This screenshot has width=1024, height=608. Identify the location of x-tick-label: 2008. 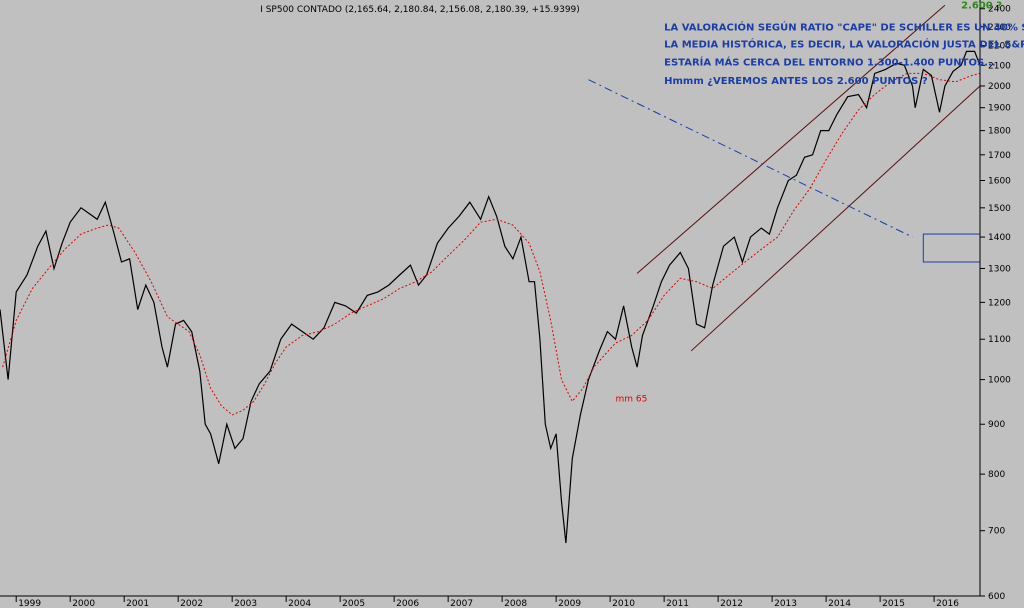
(515, 603).